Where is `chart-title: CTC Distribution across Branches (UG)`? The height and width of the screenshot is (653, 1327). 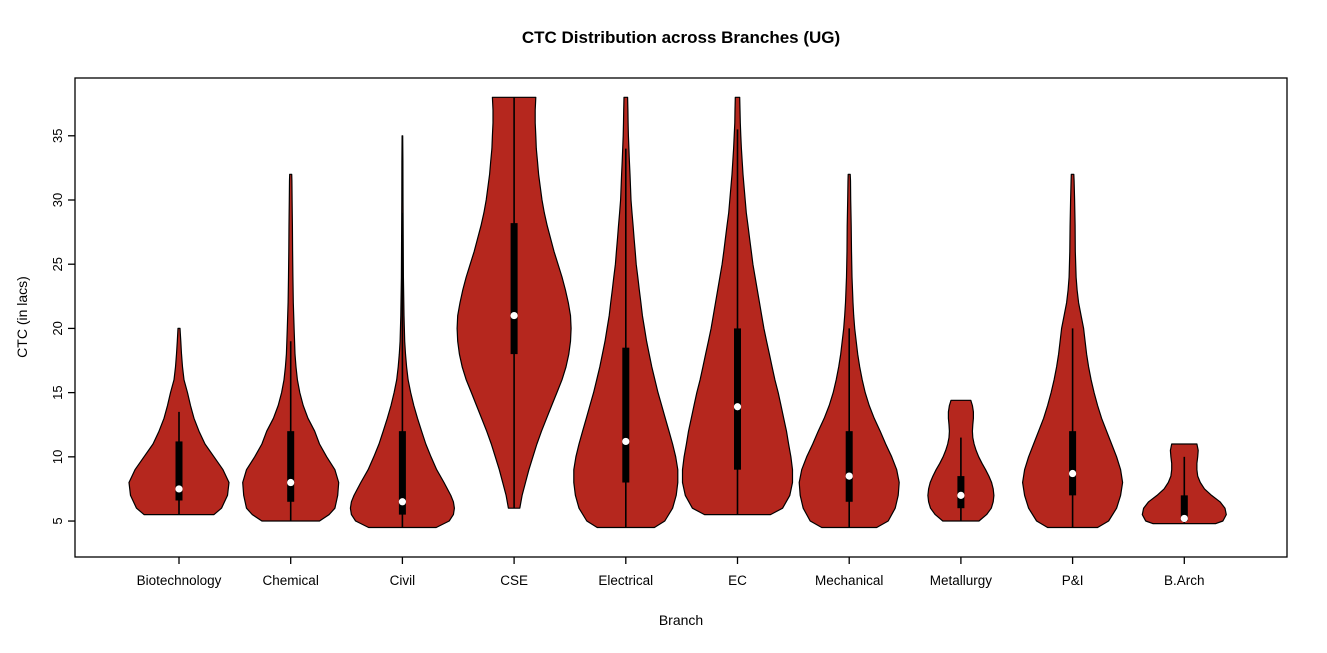
chart-title: CTC Distribution across Branches (UG) is located at coordinates (681, 37).